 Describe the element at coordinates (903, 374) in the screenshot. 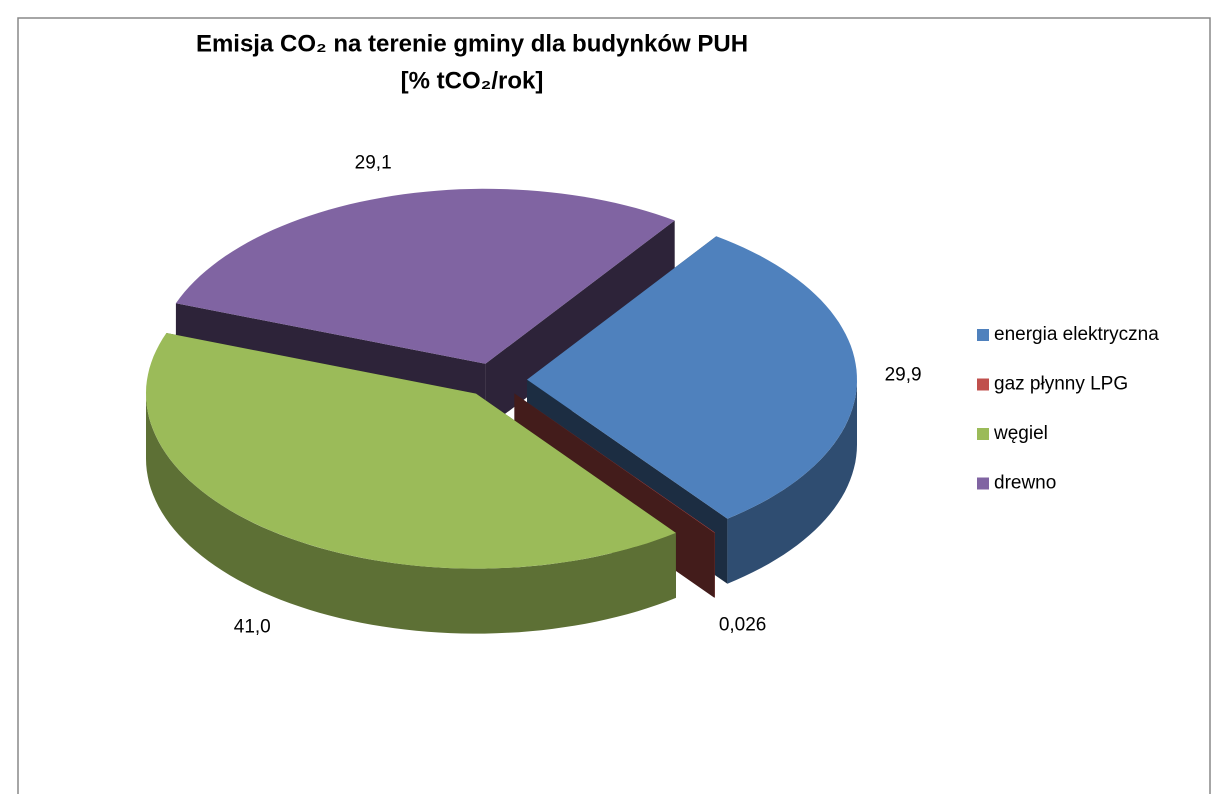

I see `data-label: 29,9` at that location.